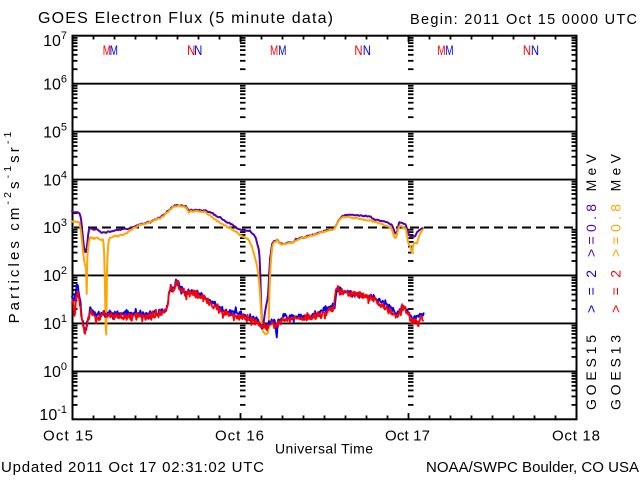 This screenshot has width=640, height=480. I want to click on svg-text:GOES Electron Flux (5 minute d: GOES Electron Flux (5 minute data), so click(185, 18).